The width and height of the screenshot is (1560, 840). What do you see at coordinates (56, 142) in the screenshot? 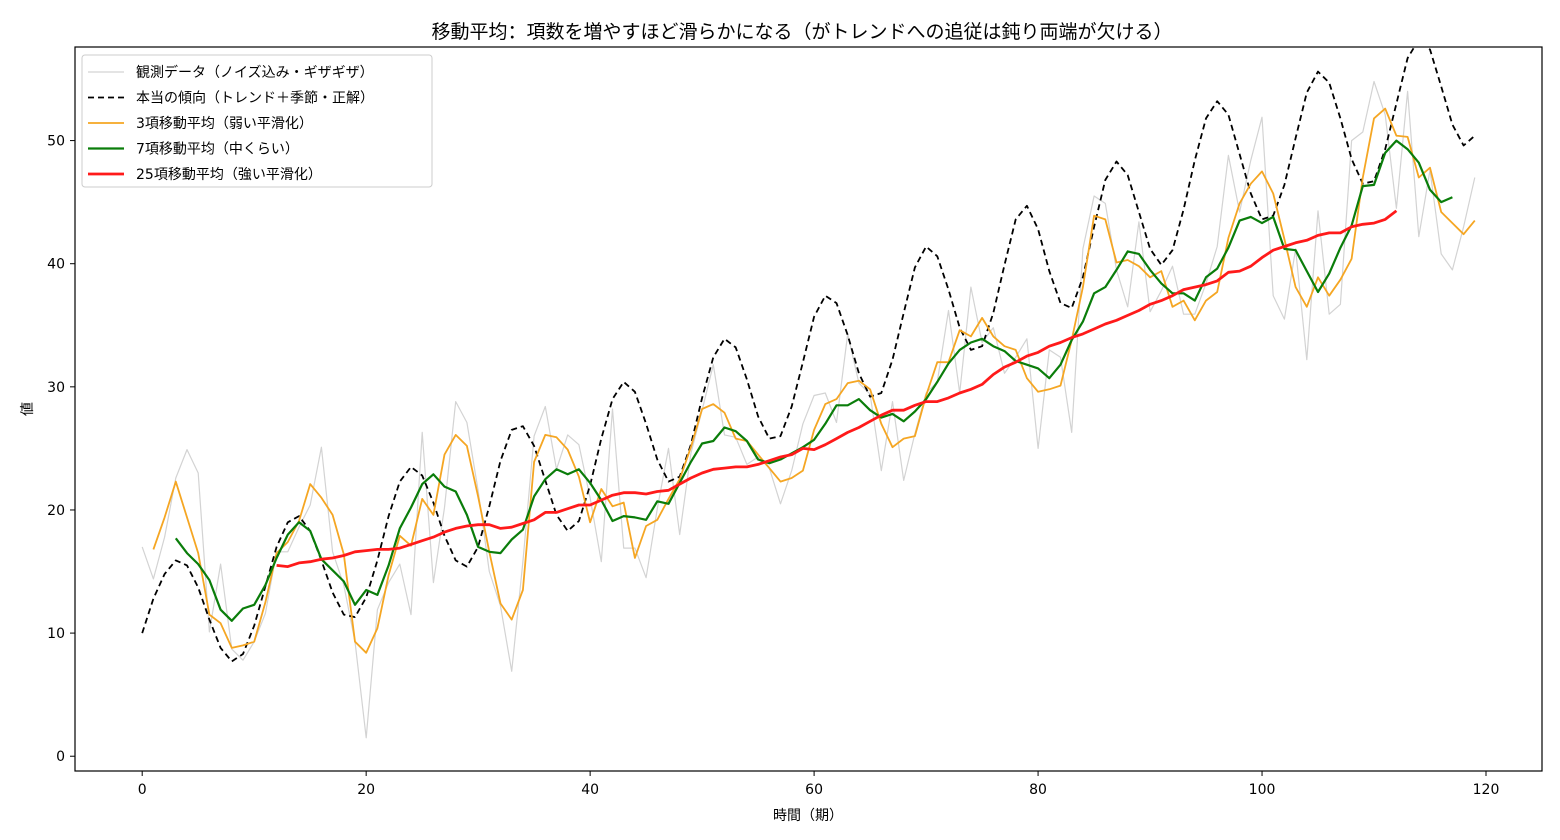
I see `y-tick-label: 50` at bounding box center [56, 142].